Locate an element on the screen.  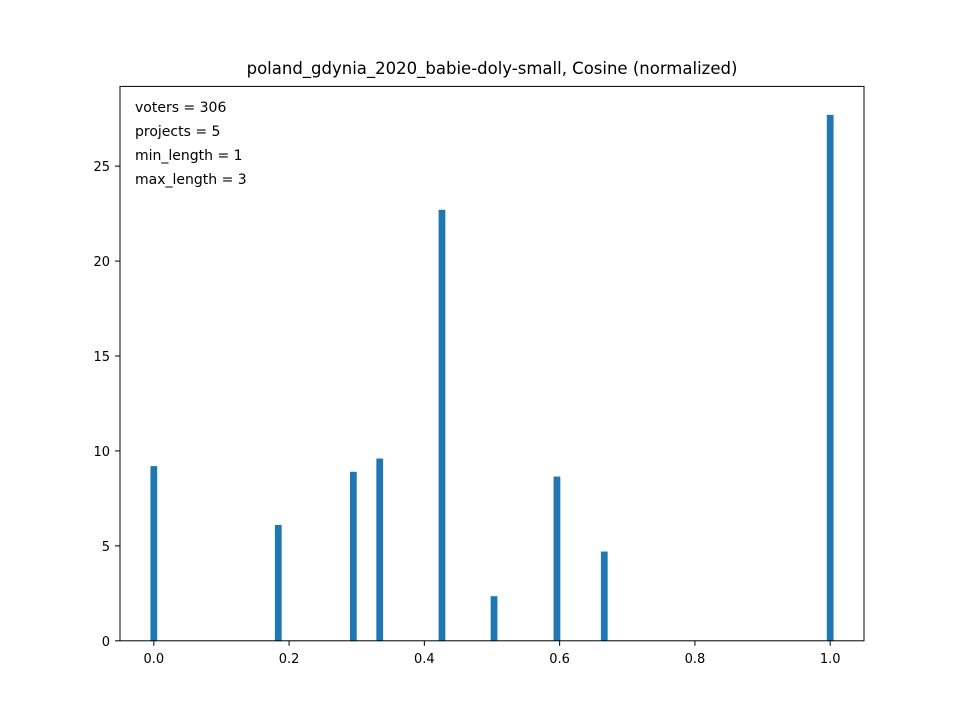
y-tick-label: 10 is located at coordinates (101, 452).